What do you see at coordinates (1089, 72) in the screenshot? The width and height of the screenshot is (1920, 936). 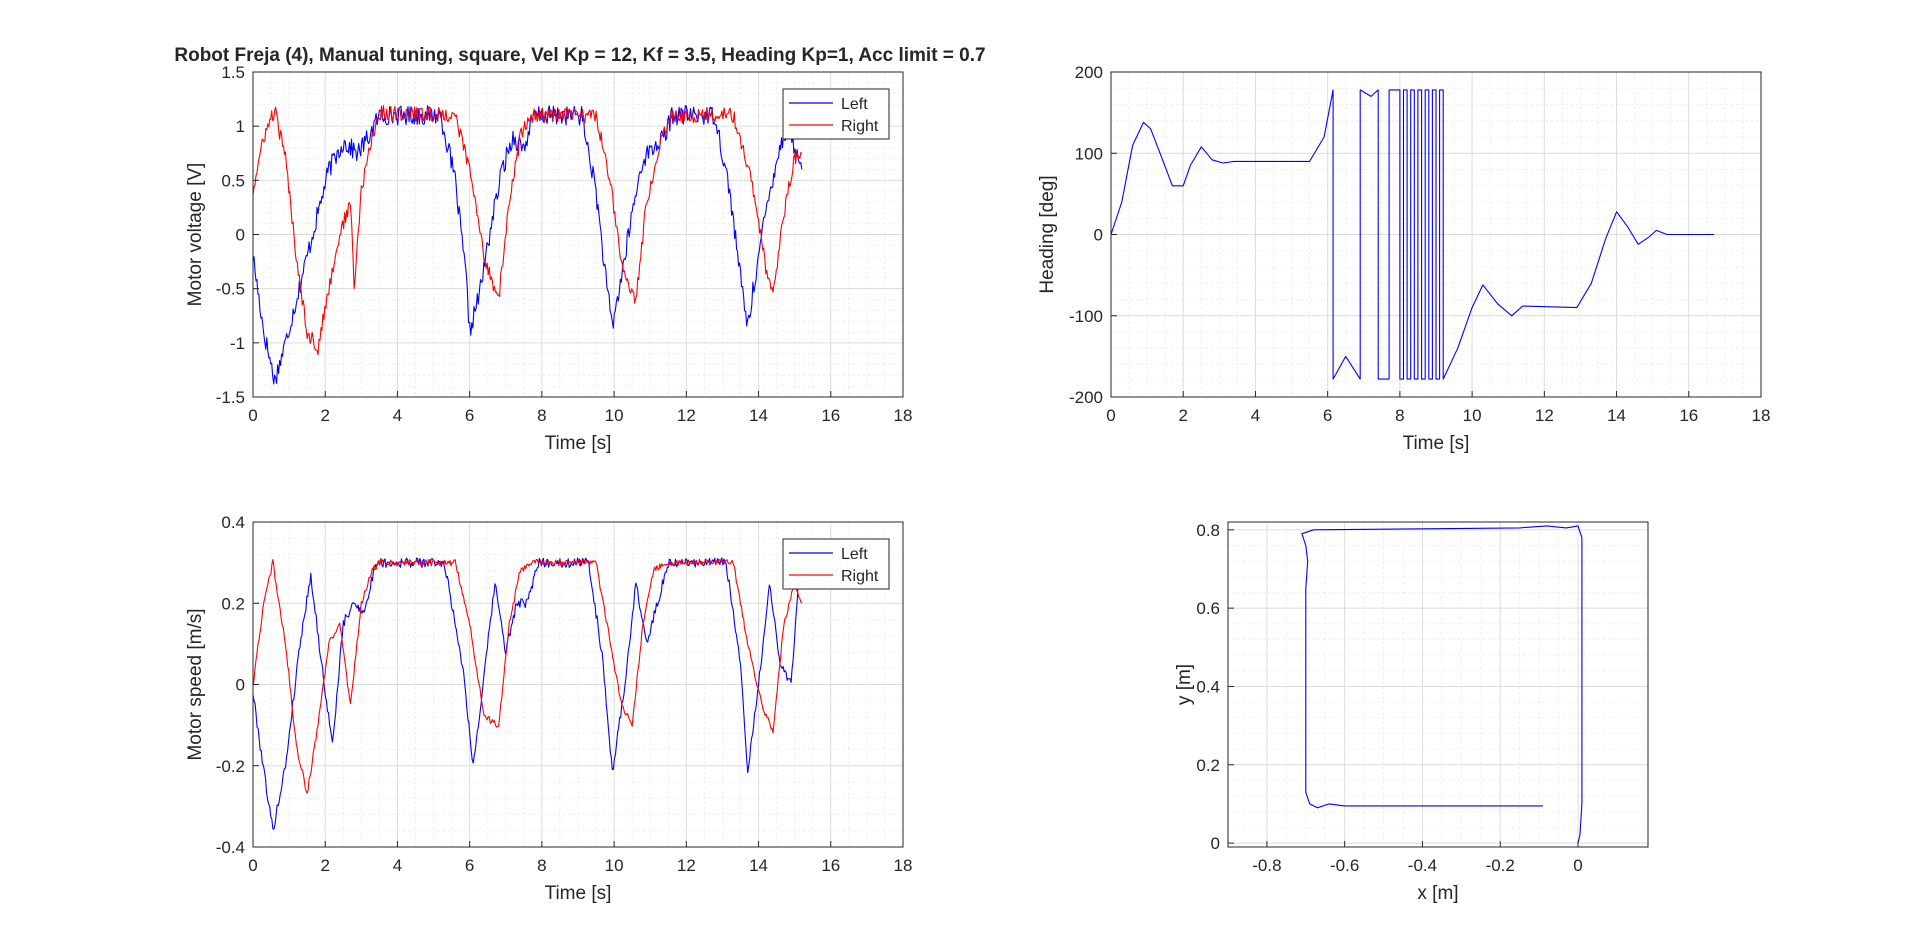 I see `y-tick-label: 200` at bounding box center [1089, 72].